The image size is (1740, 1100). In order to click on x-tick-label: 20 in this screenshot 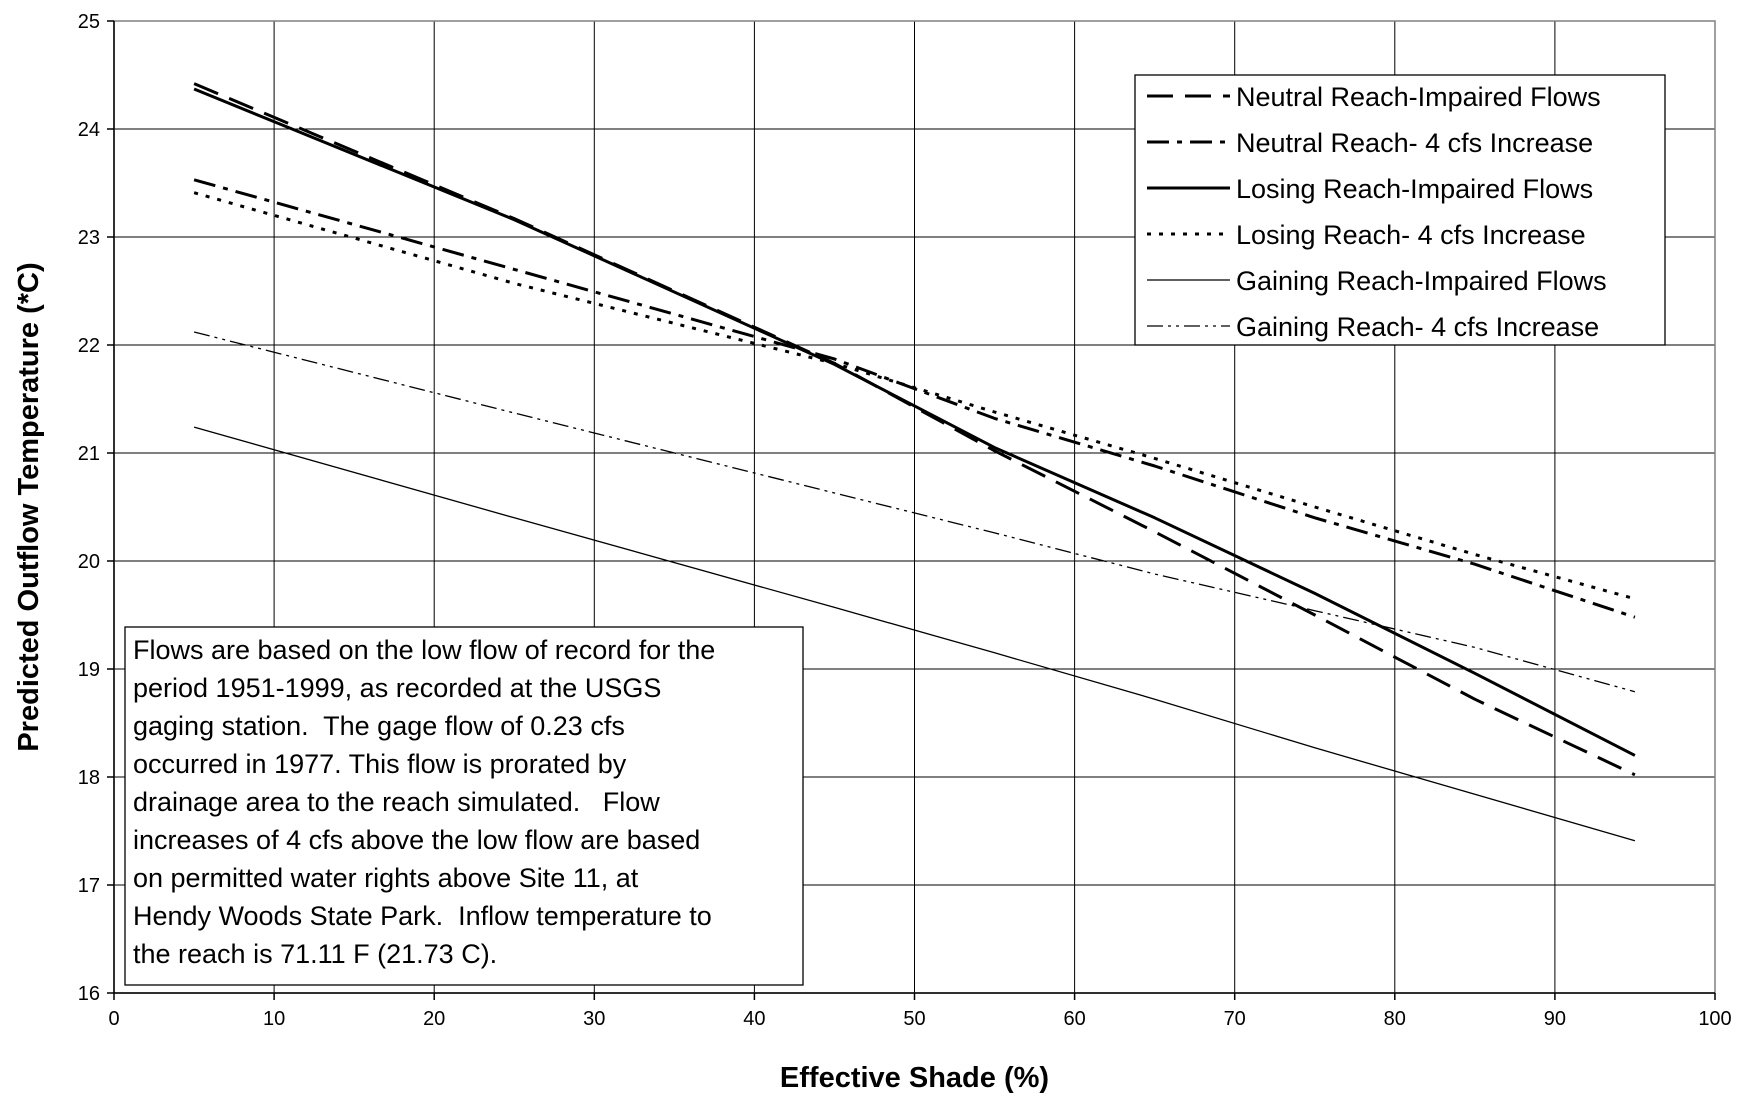, I will do `click(434, 1019)`.